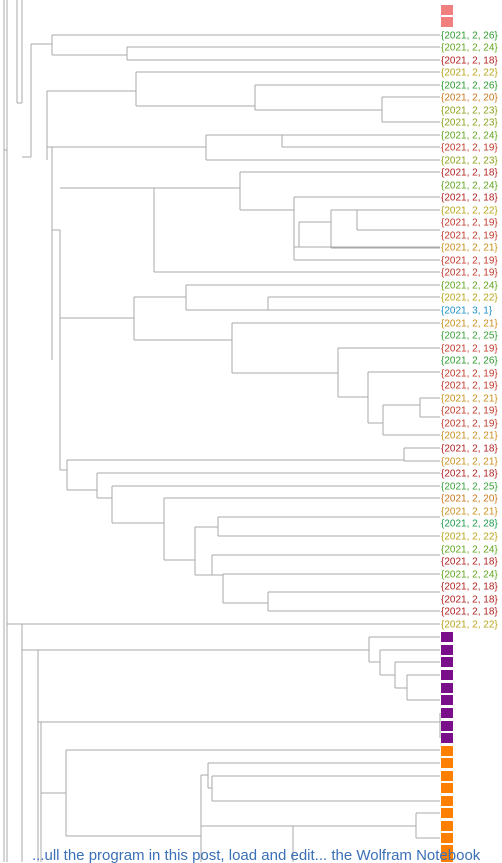  Describe the element at coordinates (467, 311) in the screenshot. I see `leaf-label: {2021, 3, 1}` at that location.